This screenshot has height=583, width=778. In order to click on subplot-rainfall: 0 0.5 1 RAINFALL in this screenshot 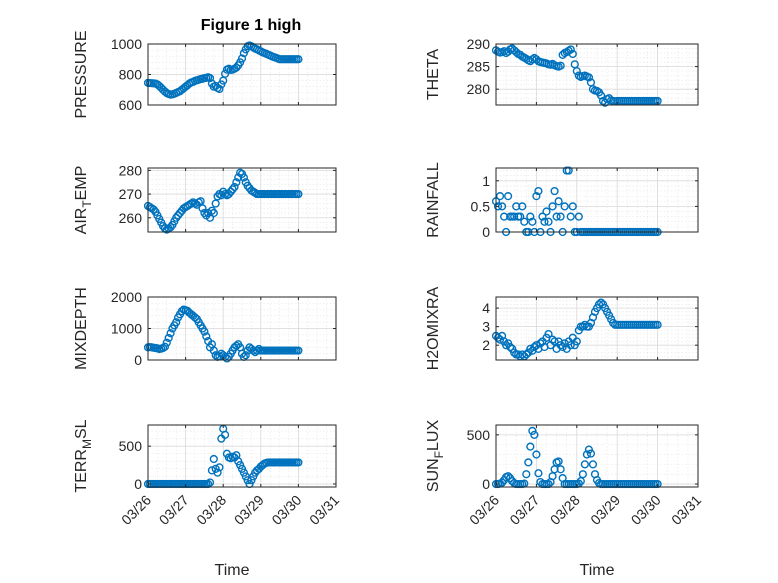, I will do `click(562, 201)`.